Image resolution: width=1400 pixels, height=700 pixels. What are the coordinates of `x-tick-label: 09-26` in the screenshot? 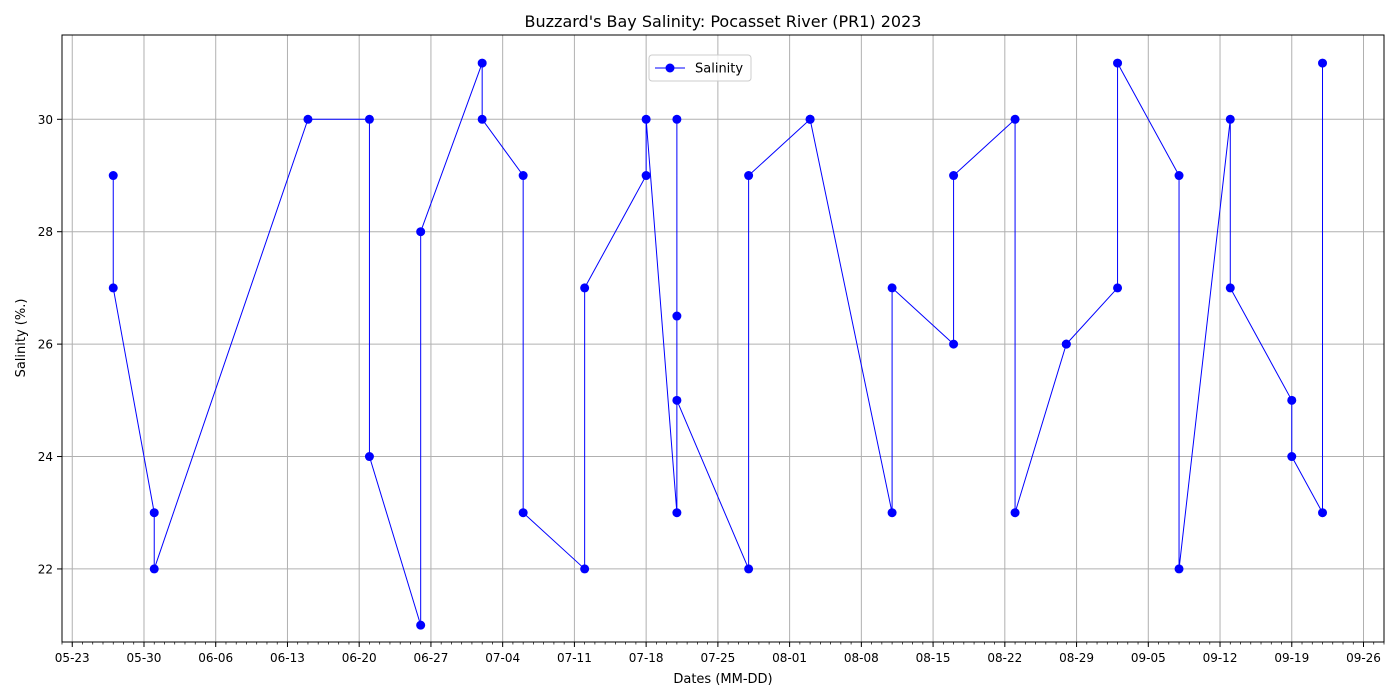 It's located at (1363, 658).